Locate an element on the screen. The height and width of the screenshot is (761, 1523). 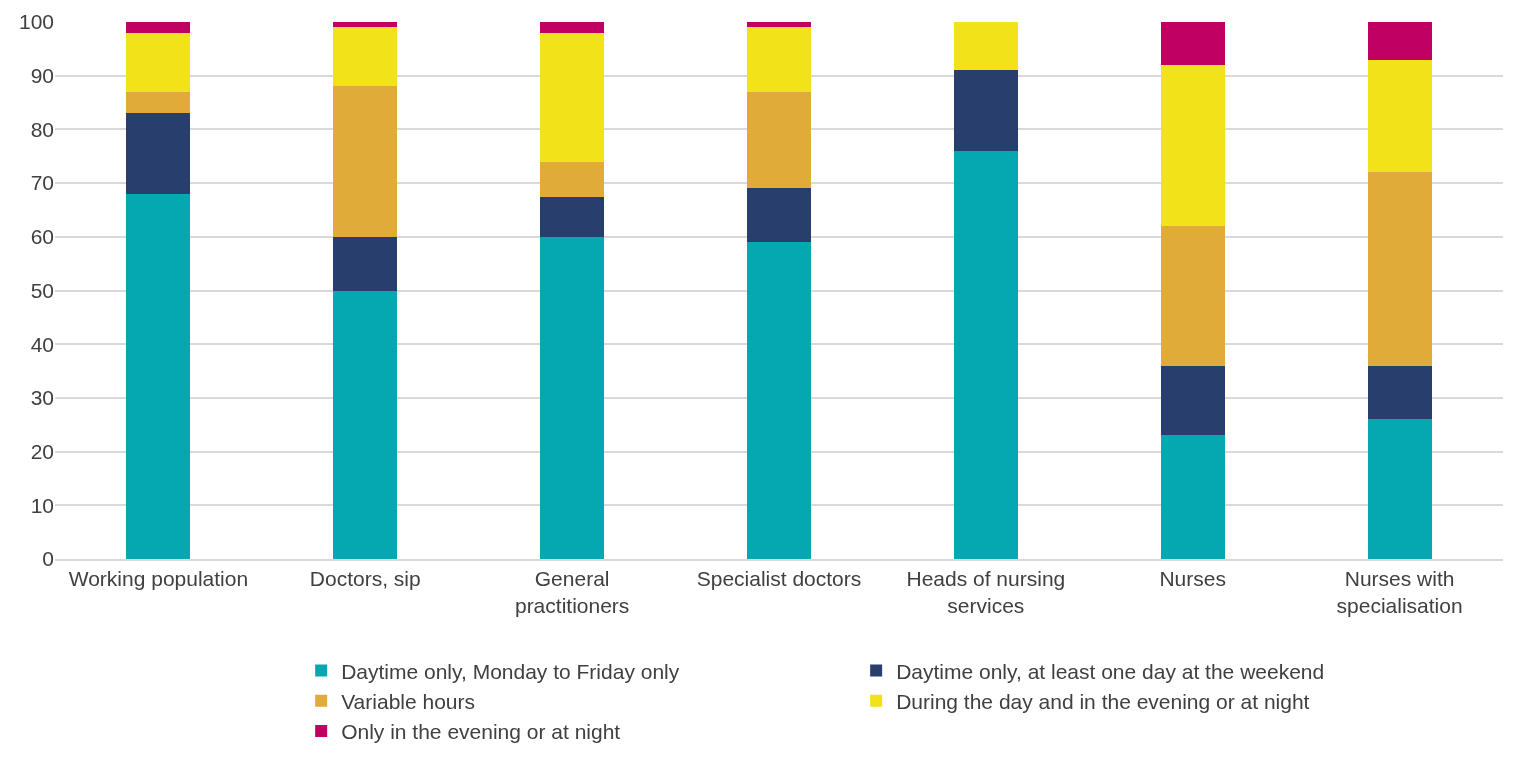
y-tick-label: 100 is located at coordinates (36, 22).